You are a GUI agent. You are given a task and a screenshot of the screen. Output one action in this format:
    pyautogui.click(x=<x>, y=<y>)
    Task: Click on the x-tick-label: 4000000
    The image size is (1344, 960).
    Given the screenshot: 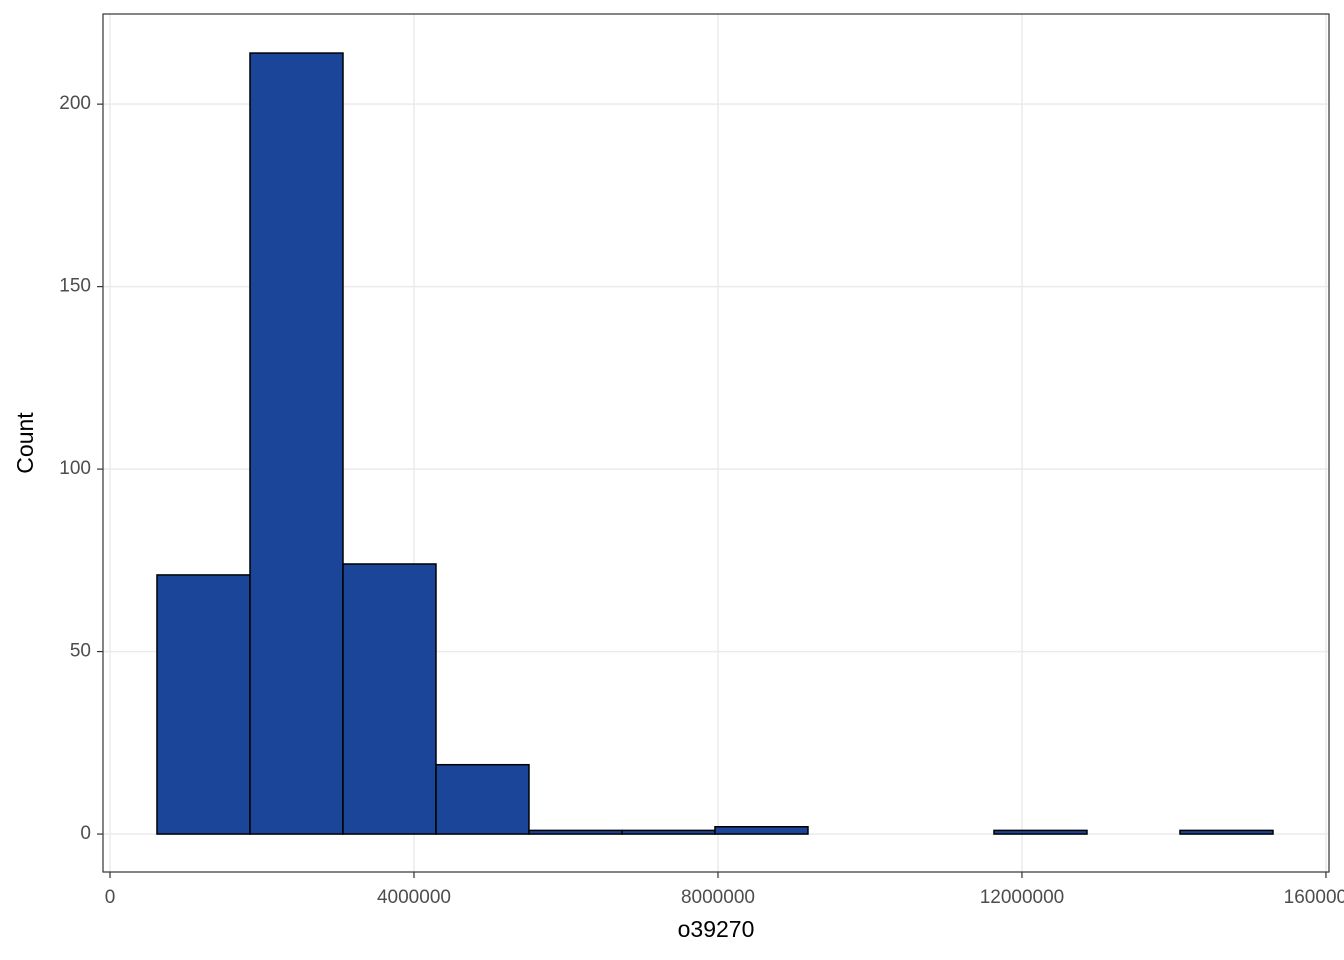 What is the action you would take?
    pyautogui.click(x=414, y=897)
    